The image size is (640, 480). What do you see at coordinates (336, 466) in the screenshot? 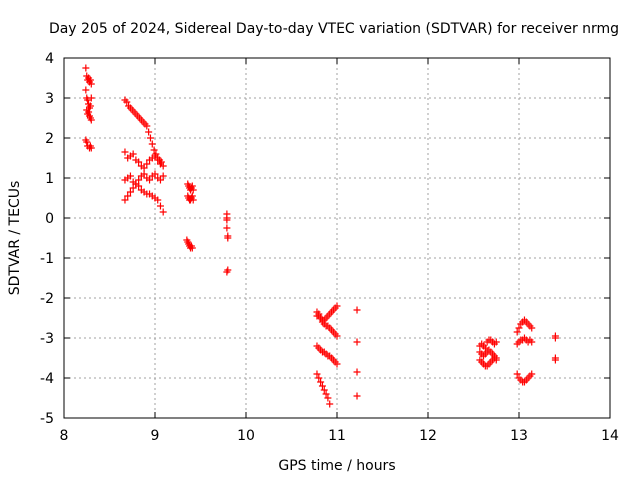
I see `x-axis-label: GPS time / hours` at bounding box center [336, 466].